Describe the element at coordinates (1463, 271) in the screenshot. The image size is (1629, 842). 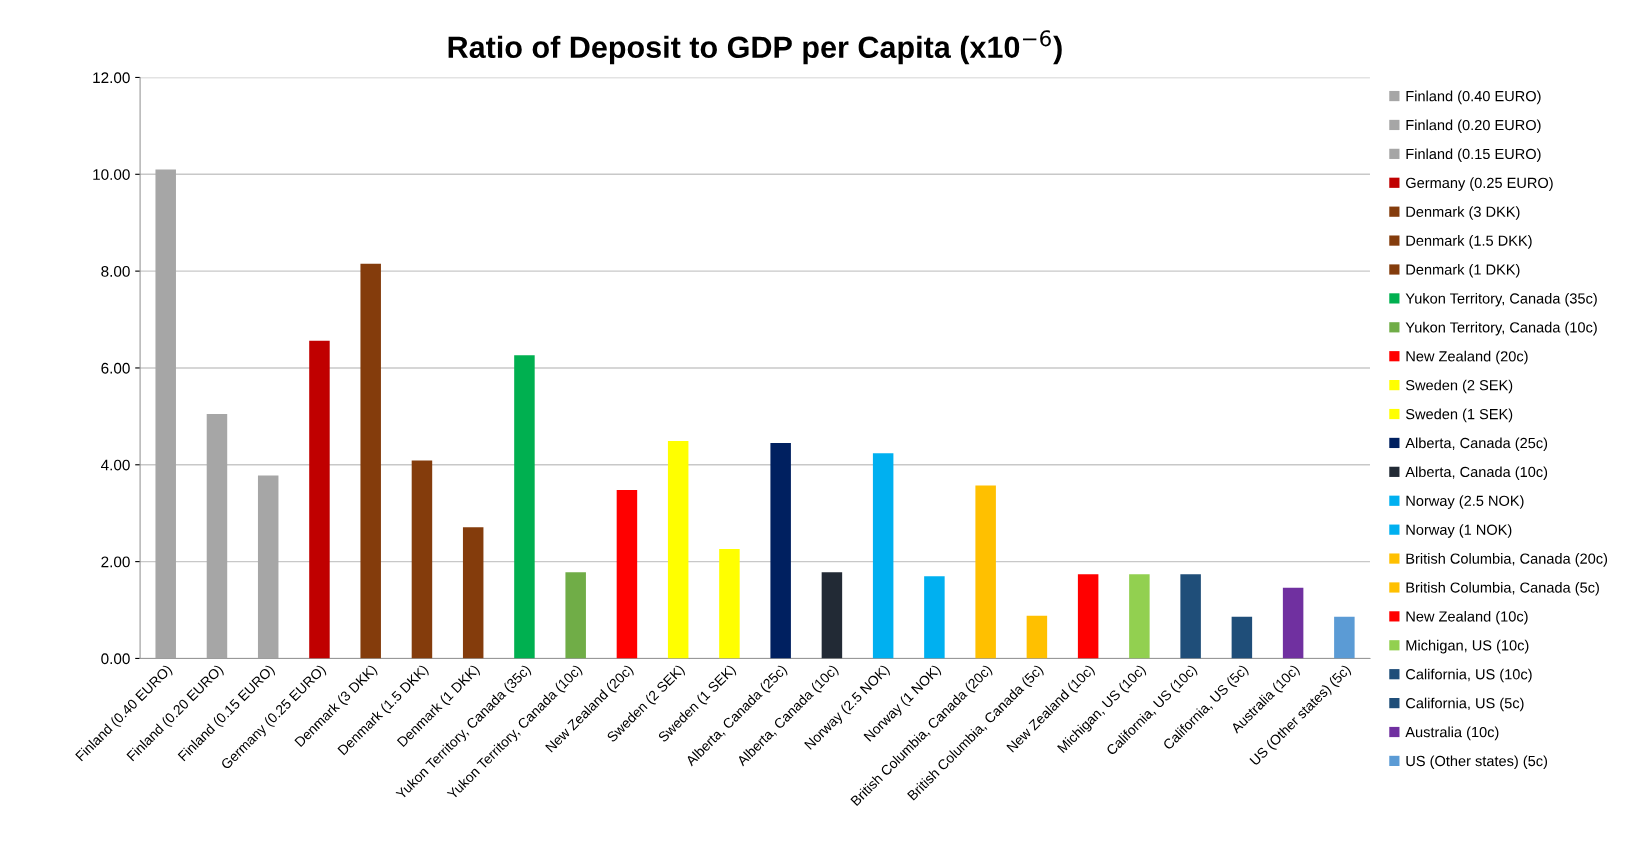
I see `legend-label: Denmark (1 DKK)` at that location.